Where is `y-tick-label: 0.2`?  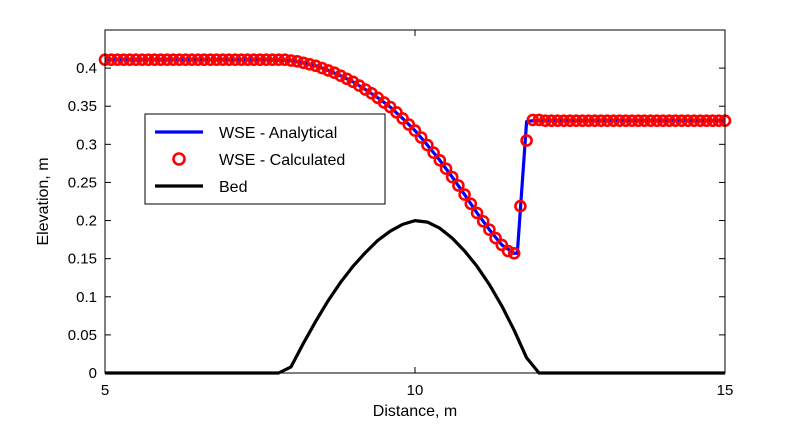 y-tick-label: 0.2 is located at coordinates (86, 221).